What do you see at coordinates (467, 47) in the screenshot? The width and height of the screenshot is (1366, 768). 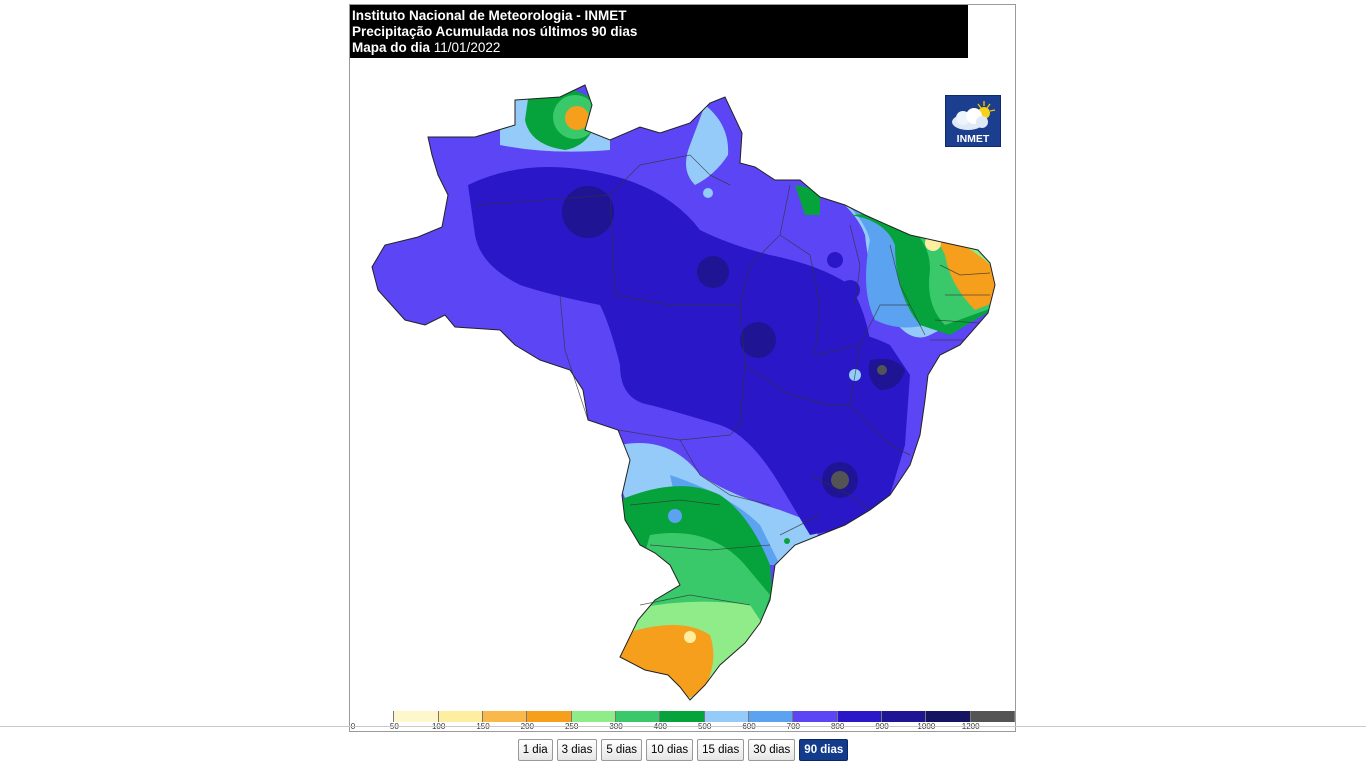 I see `map-date-value: 11/01/2022` at bounding box center [467, 47].